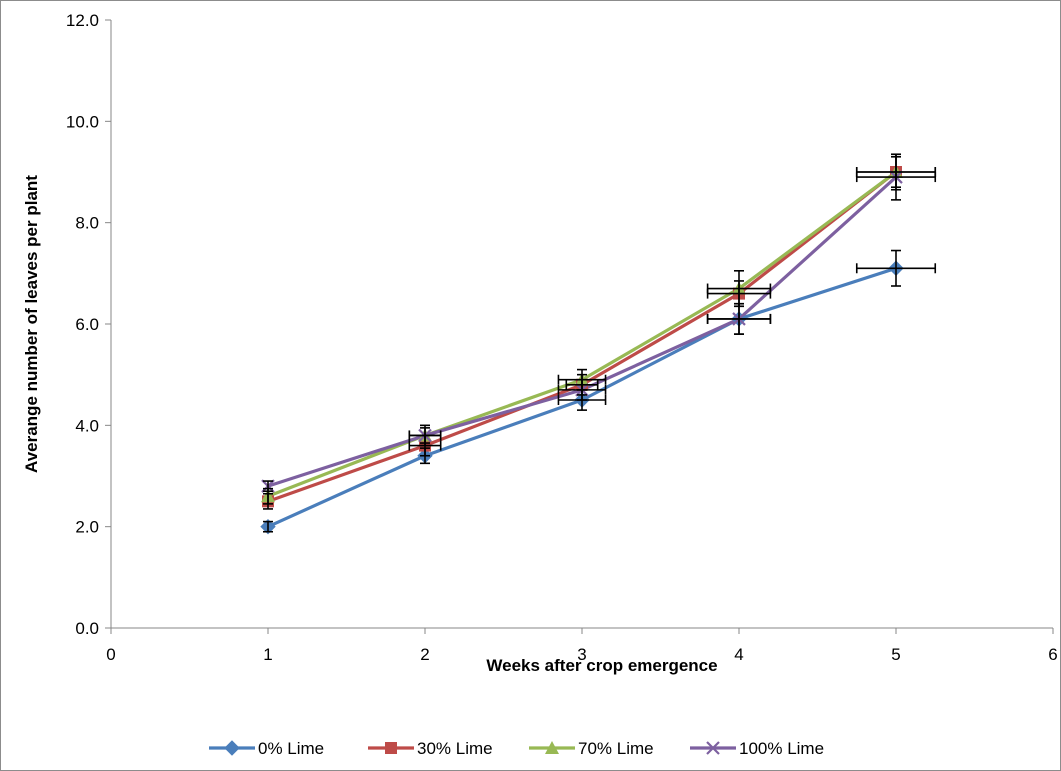  Describe the element at coordinates (87, 527) in the screenshot. I see `y-tick-label: 2.0` at that location.